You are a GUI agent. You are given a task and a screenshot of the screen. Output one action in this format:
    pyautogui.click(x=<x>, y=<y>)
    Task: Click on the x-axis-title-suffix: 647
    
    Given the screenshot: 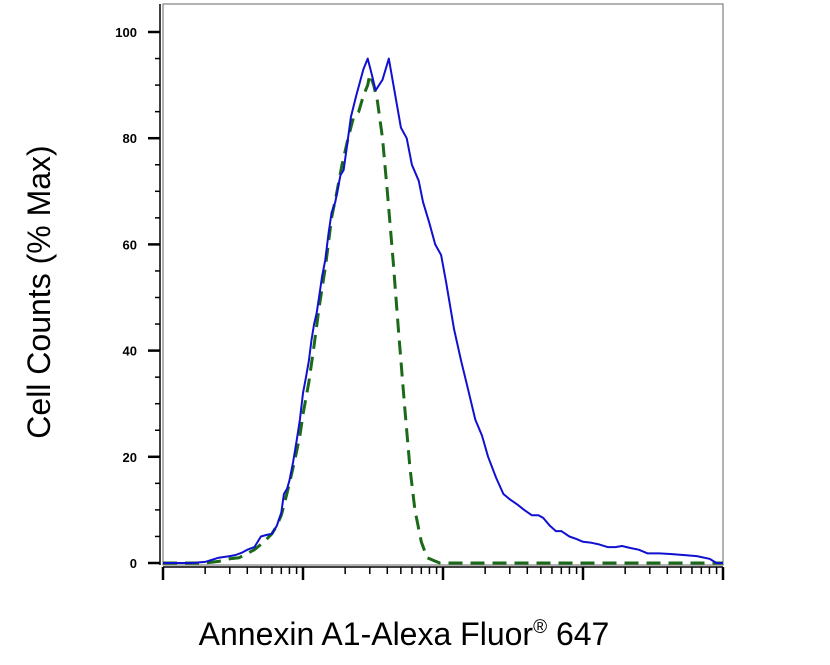 What is the action you would take?
    pyautogui.click(x=578, y=634)
    